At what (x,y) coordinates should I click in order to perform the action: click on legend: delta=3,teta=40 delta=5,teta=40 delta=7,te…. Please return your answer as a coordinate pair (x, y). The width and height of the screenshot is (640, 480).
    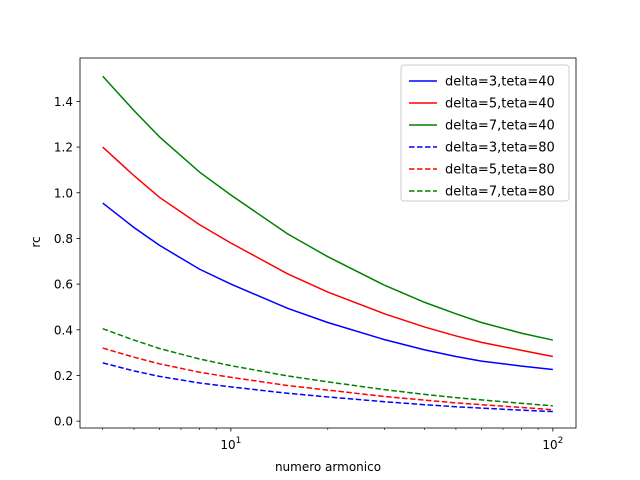
    Looking at the image, I should click on (485, 133).